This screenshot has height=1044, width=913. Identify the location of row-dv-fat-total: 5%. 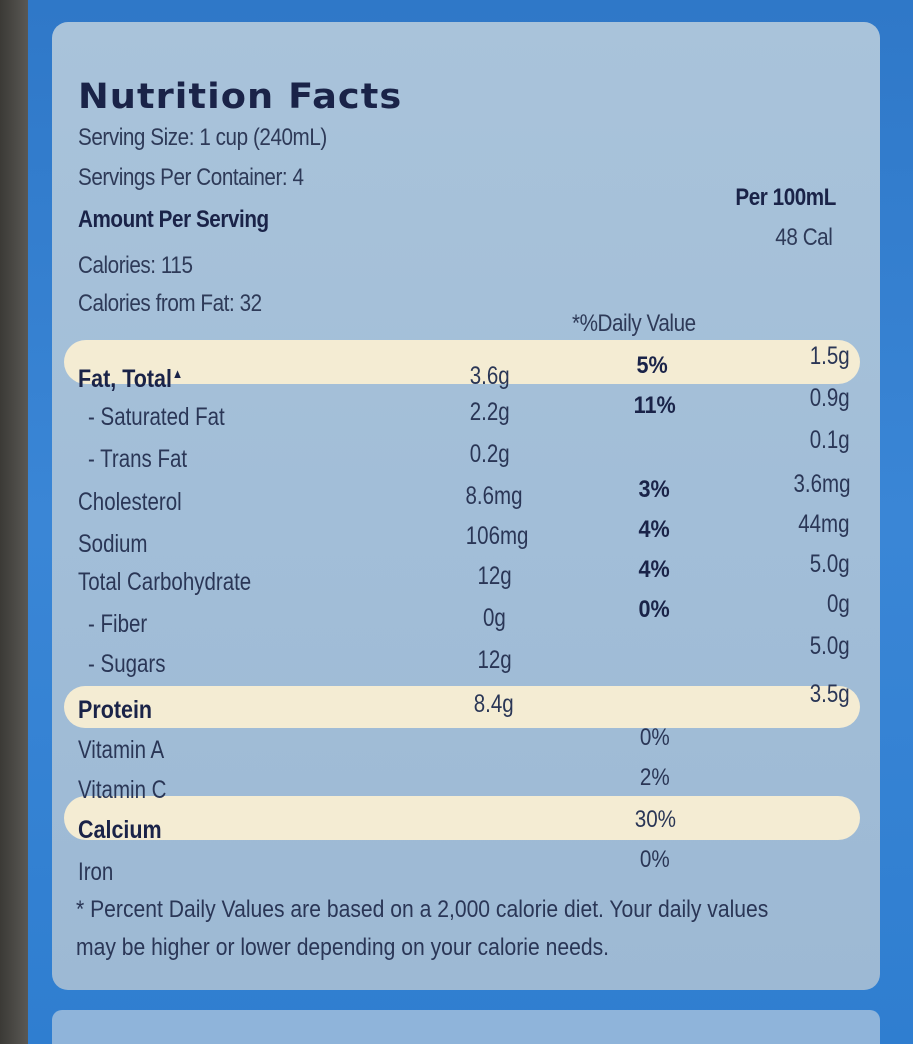
(652, 365).